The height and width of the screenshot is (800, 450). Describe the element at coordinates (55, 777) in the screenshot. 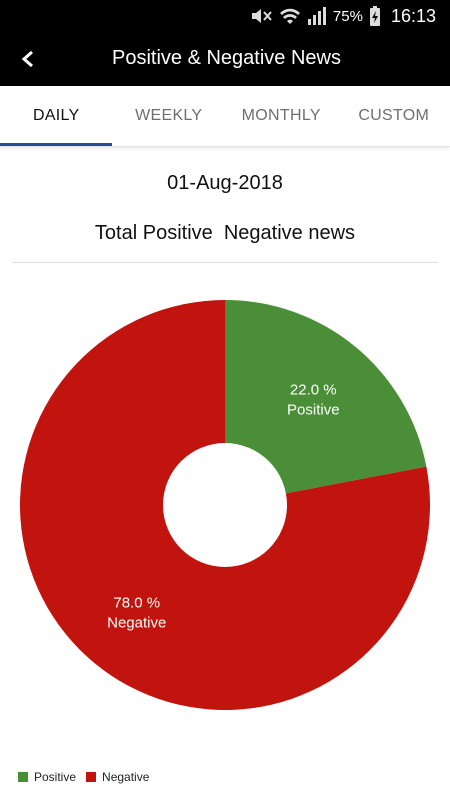

I see `legend-label: Positive` at that location.